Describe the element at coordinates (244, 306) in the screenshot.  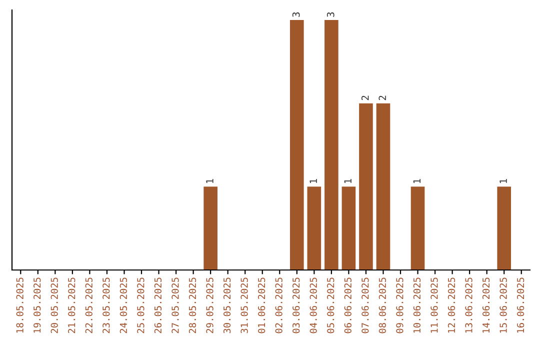
I see `x-tick-label: 31.05.2025` at that location.